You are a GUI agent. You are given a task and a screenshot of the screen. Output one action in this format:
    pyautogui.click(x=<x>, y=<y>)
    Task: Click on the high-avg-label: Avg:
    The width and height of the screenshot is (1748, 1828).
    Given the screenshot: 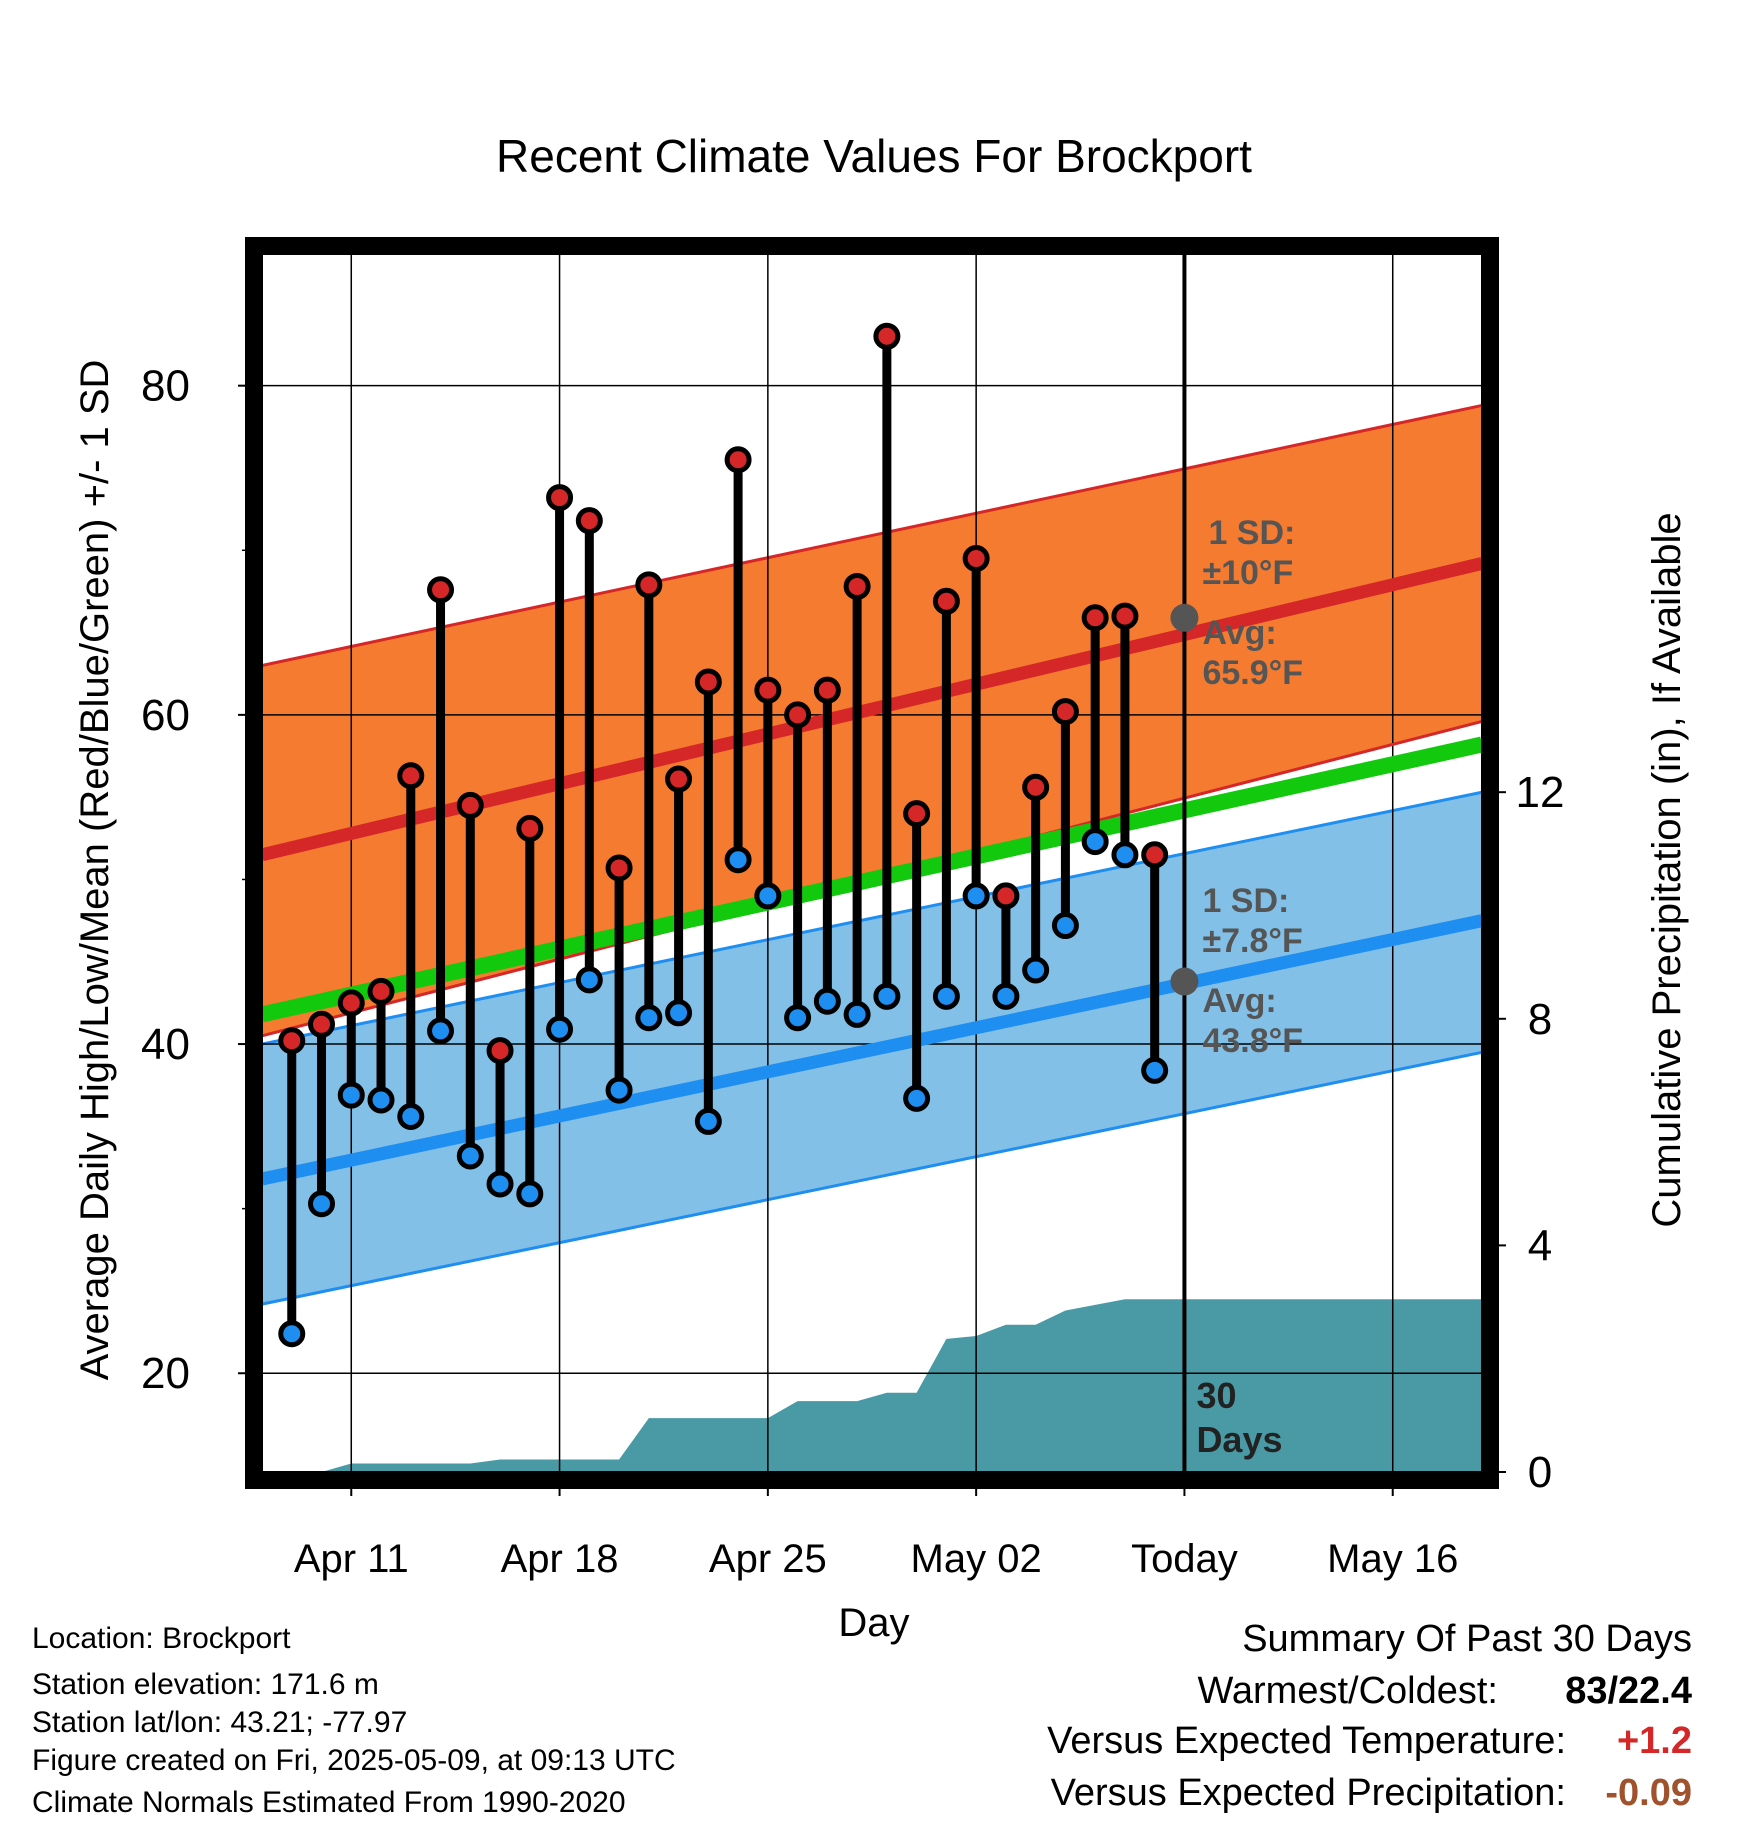 What is the action you would take?
    pyautogui.click(x=1239, y=633)
    